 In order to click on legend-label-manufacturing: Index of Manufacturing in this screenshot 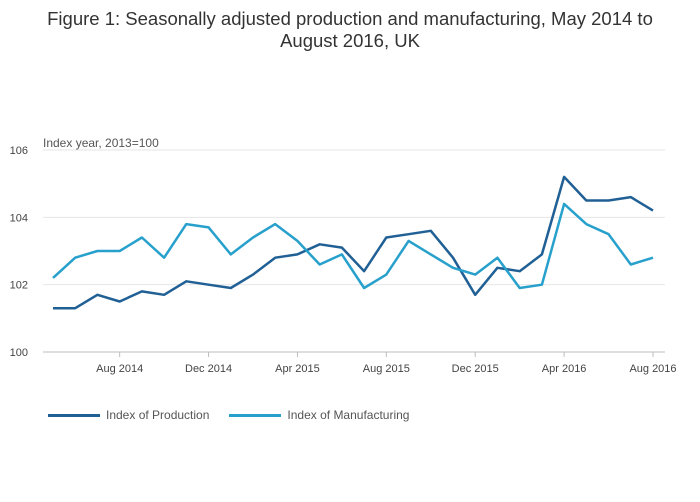, I will do `click(348, 415)`.